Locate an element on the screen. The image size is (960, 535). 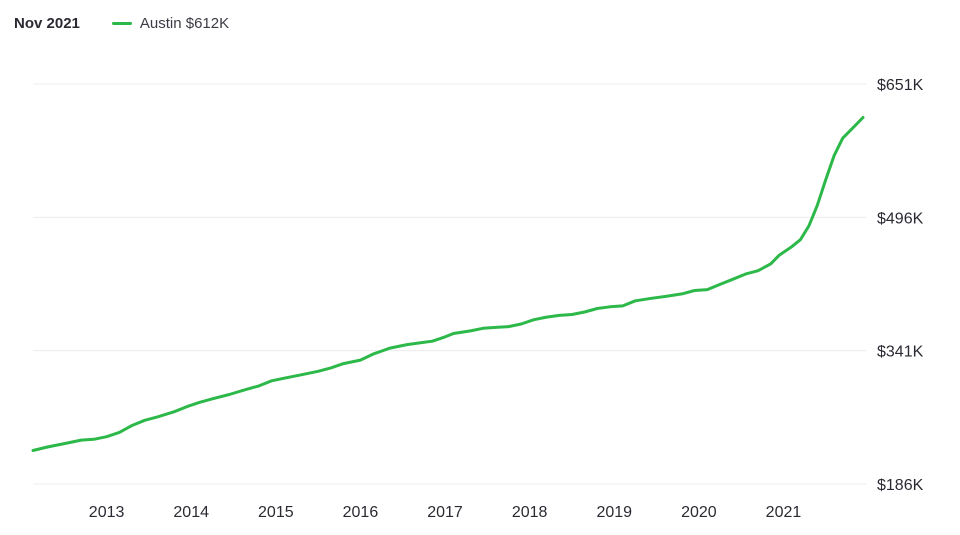
x-tick-label: 2014 is located at coordinates (191, 512).